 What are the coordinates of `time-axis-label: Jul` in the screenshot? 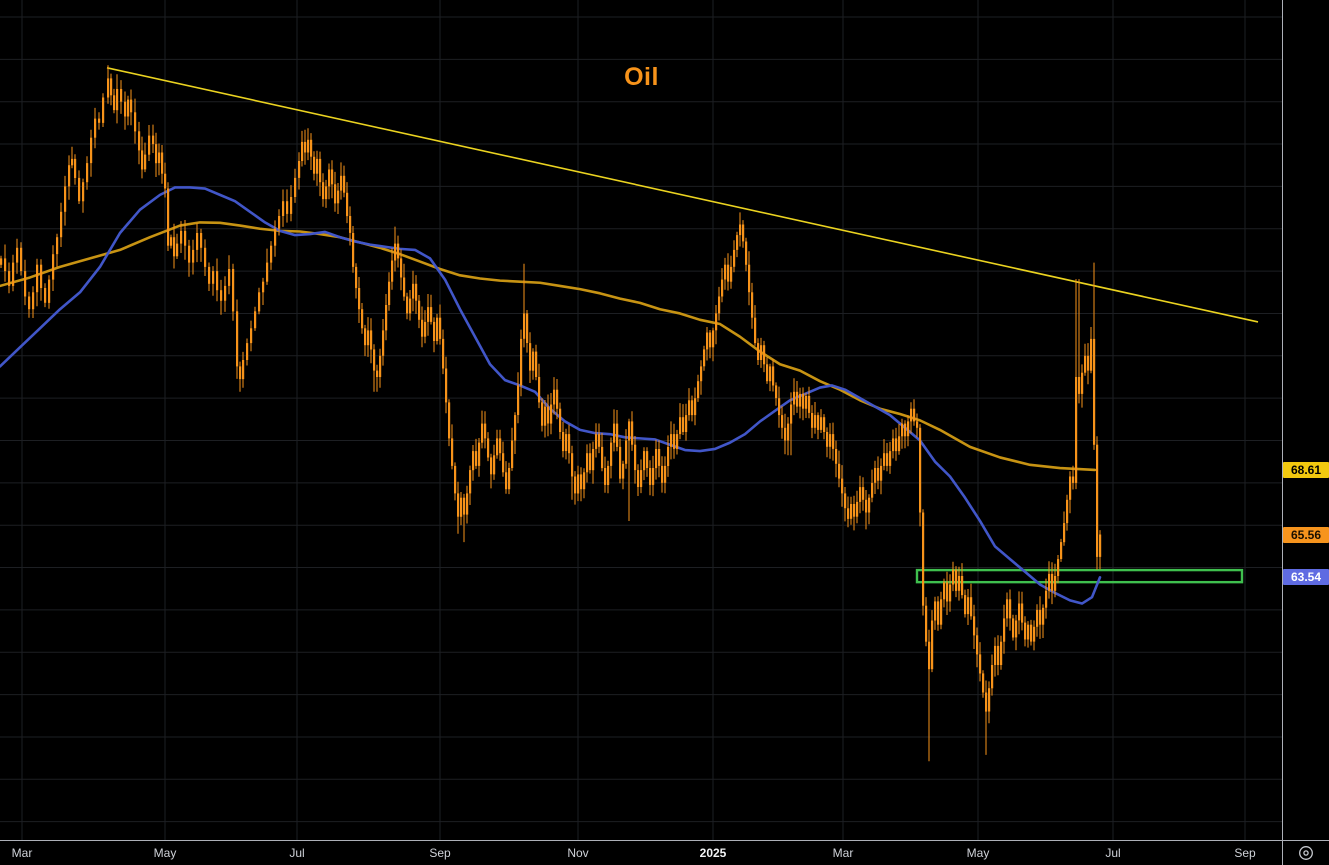 It's located at (1113, 853).